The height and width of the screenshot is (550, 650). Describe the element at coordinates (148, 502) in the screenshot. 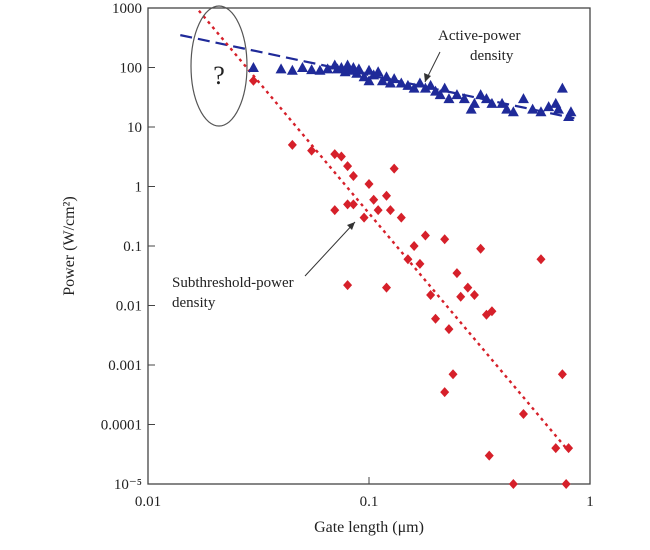

I see `x-tick-label: 0.01` at that location.